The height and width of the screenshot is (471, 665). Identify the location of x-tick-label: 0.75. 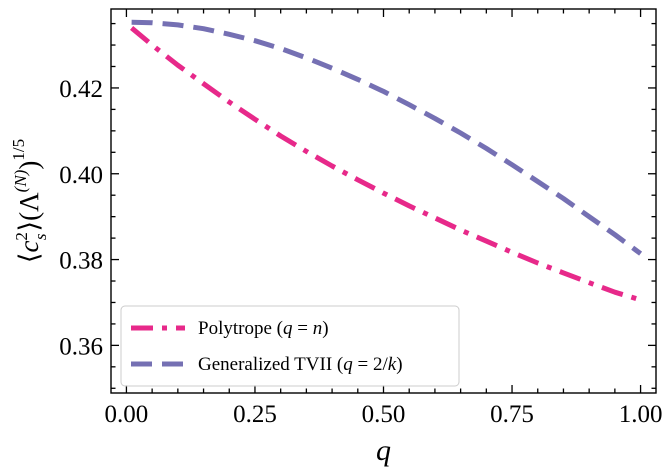
(512, 414).